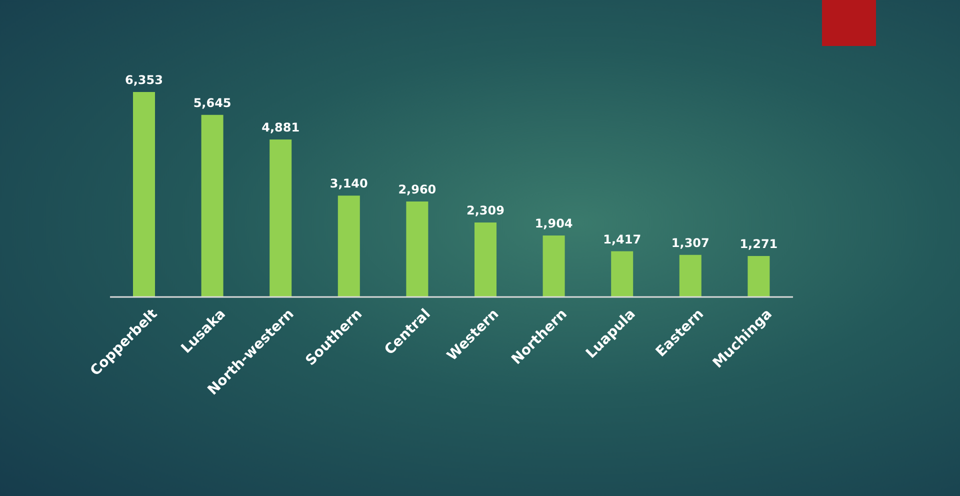 This screenshot has height=496, width=960. I want to click on data-label: 4,881, so click(281, 127).